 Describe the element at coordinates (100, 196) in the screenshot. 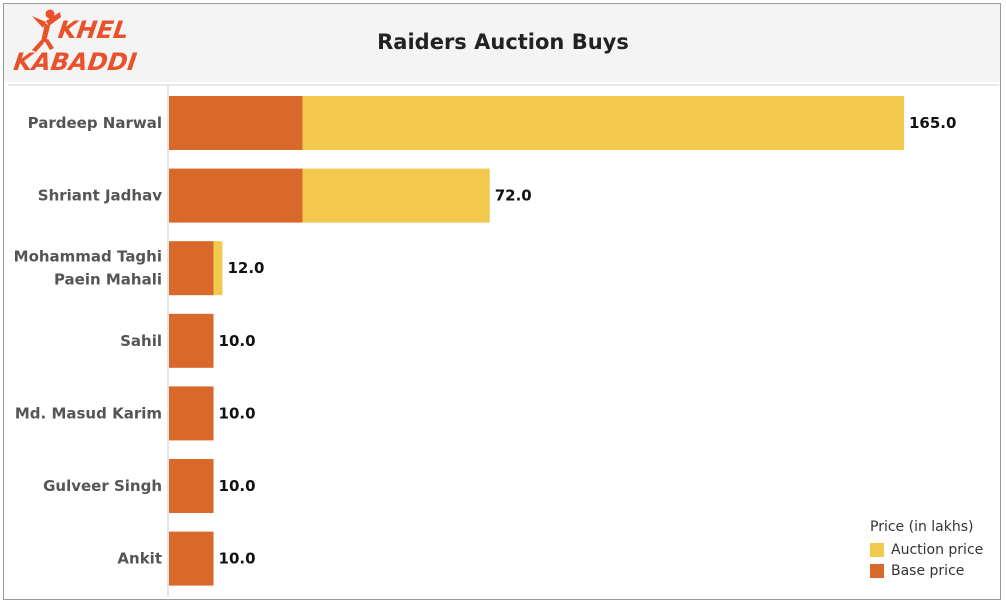

I see `category-label-1: Shriant Jadhav` at that location.